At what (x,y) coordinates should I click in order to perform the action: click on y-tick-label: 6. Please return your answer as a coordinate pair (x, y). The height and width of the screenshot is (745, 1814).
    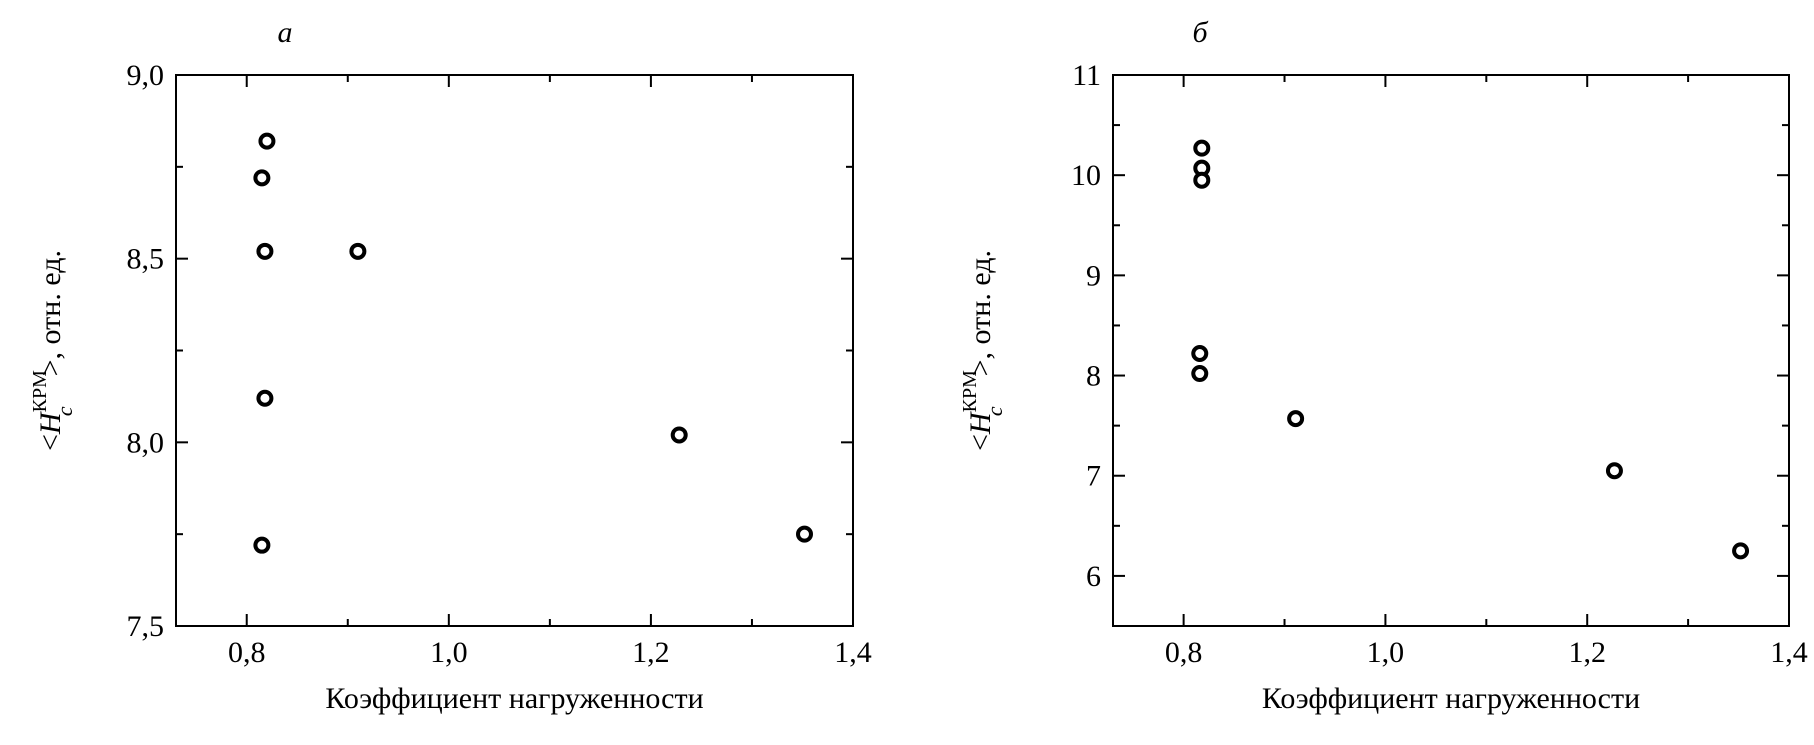
    Looking at the image, I should click on (1093, 576).